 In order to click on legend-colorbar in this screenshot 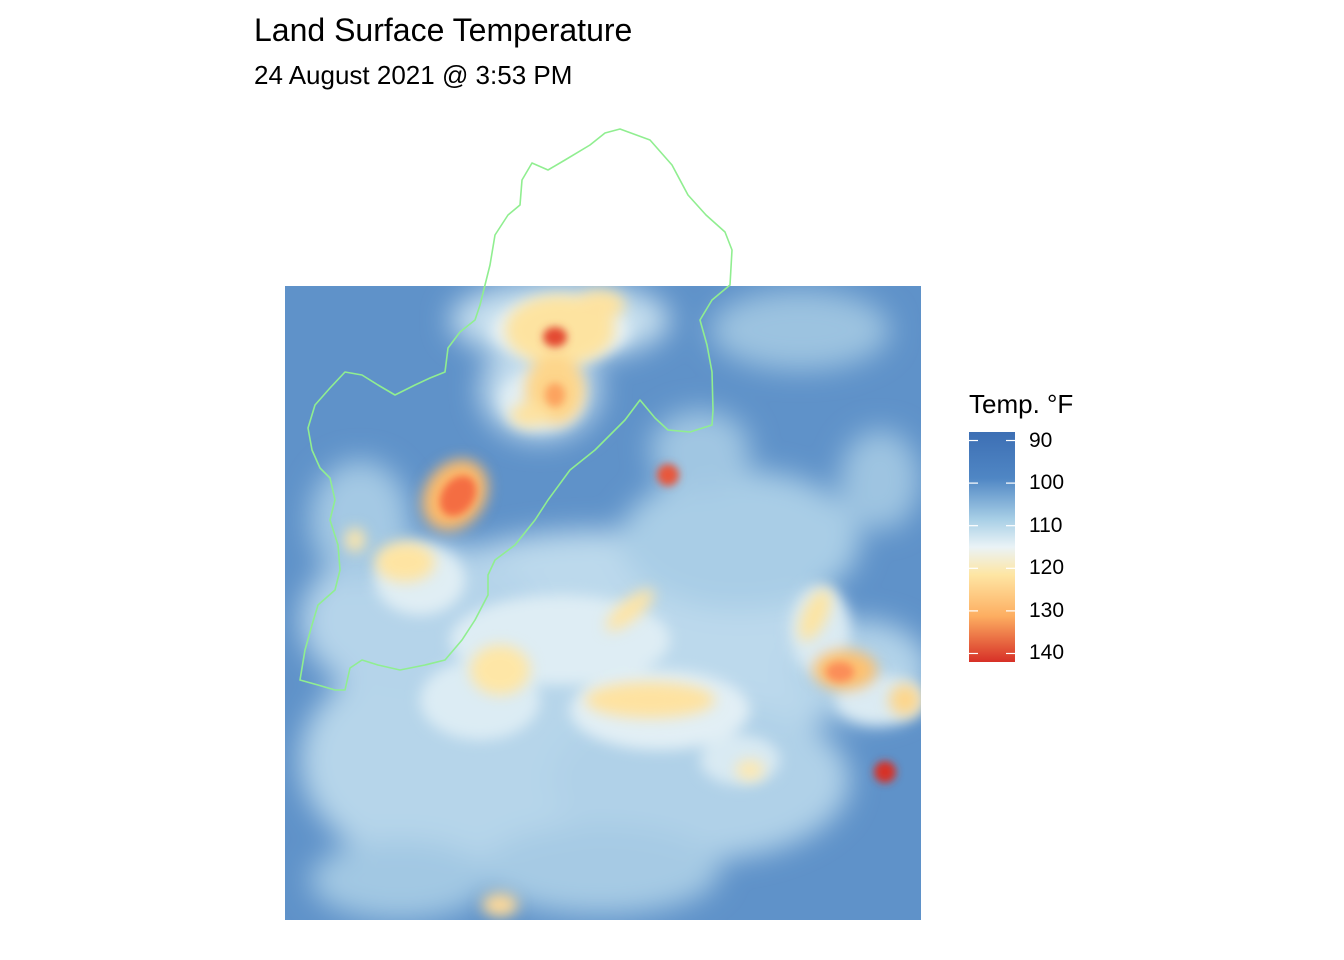, I will do `click(992, 547)`.